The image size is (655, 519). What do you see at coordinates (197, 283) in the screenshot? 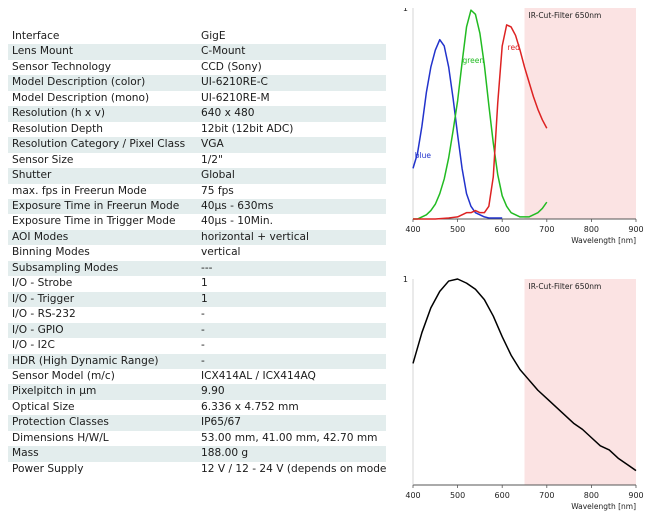
I see `spec-row: I/O - Strobe 1` at bounding box center [197, 283].